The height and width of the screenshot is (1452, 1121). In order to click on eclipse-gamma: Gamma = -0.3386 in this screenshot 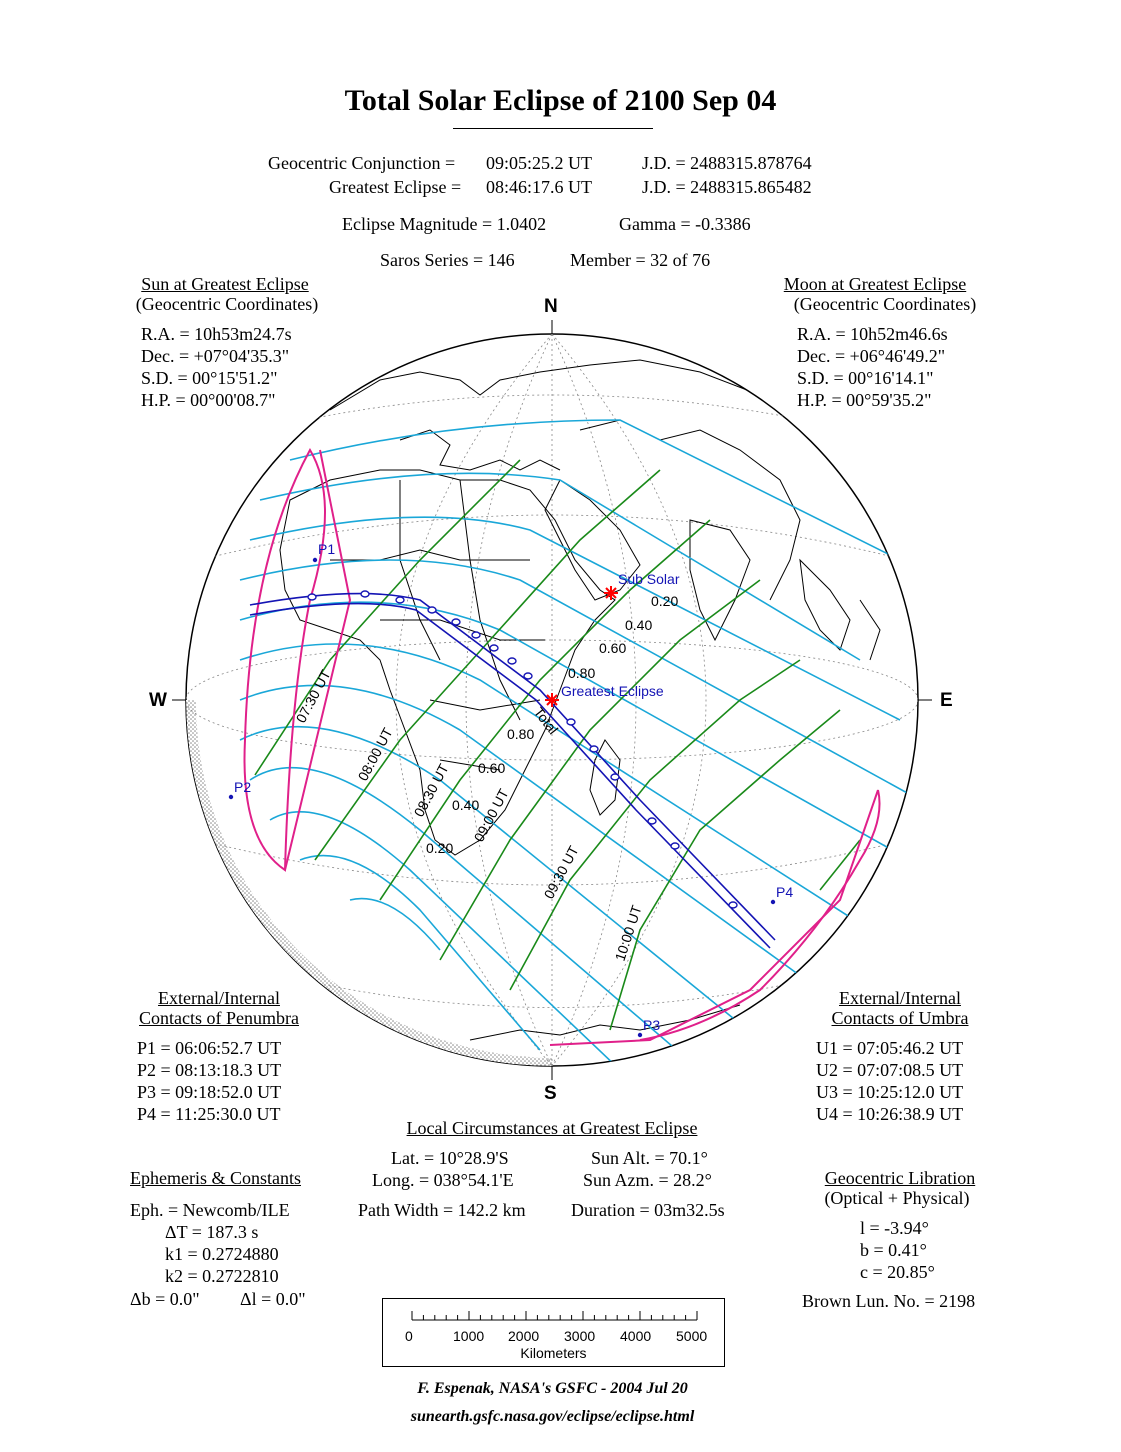, I will do `click(685, 224)`.